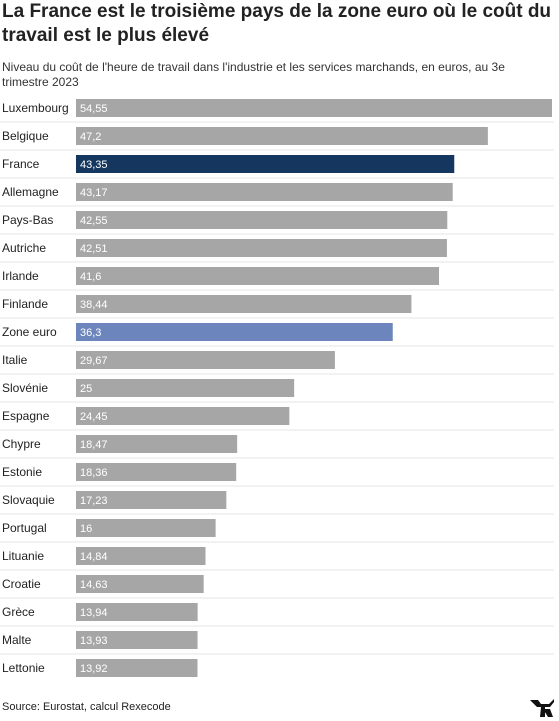 Image resolution: width=559 pixels, height=721 pixels. What do you see at coordinates (23, 668) in the screenshot?
I see `category-label-lettonie: Lettonie` at bounding box center [23, 668].